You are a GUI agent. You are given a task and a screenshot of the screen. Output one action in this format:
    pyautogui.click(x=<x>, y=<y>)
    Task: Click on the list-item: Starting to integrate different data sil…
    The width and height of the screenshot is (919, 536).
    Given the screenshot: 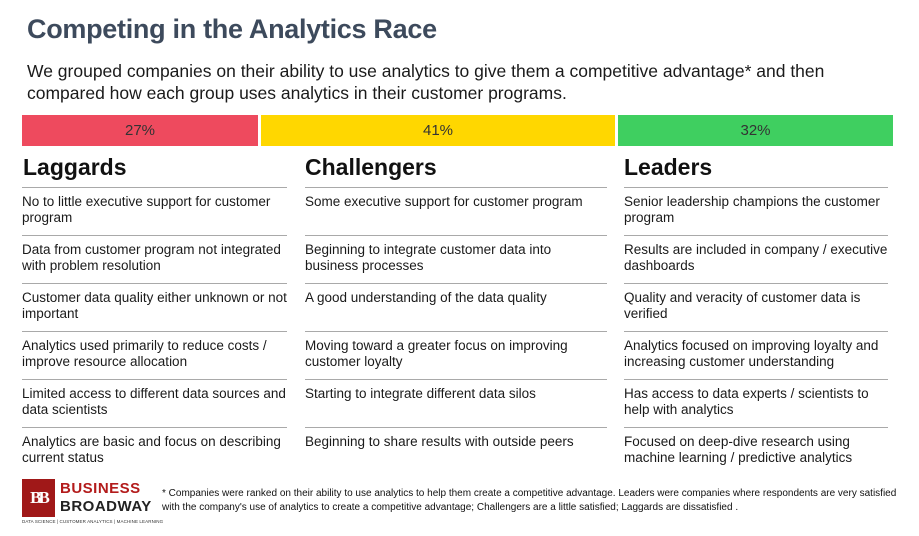 What is the action you would take?
    pyautogui.click(x=456, y=404)
    